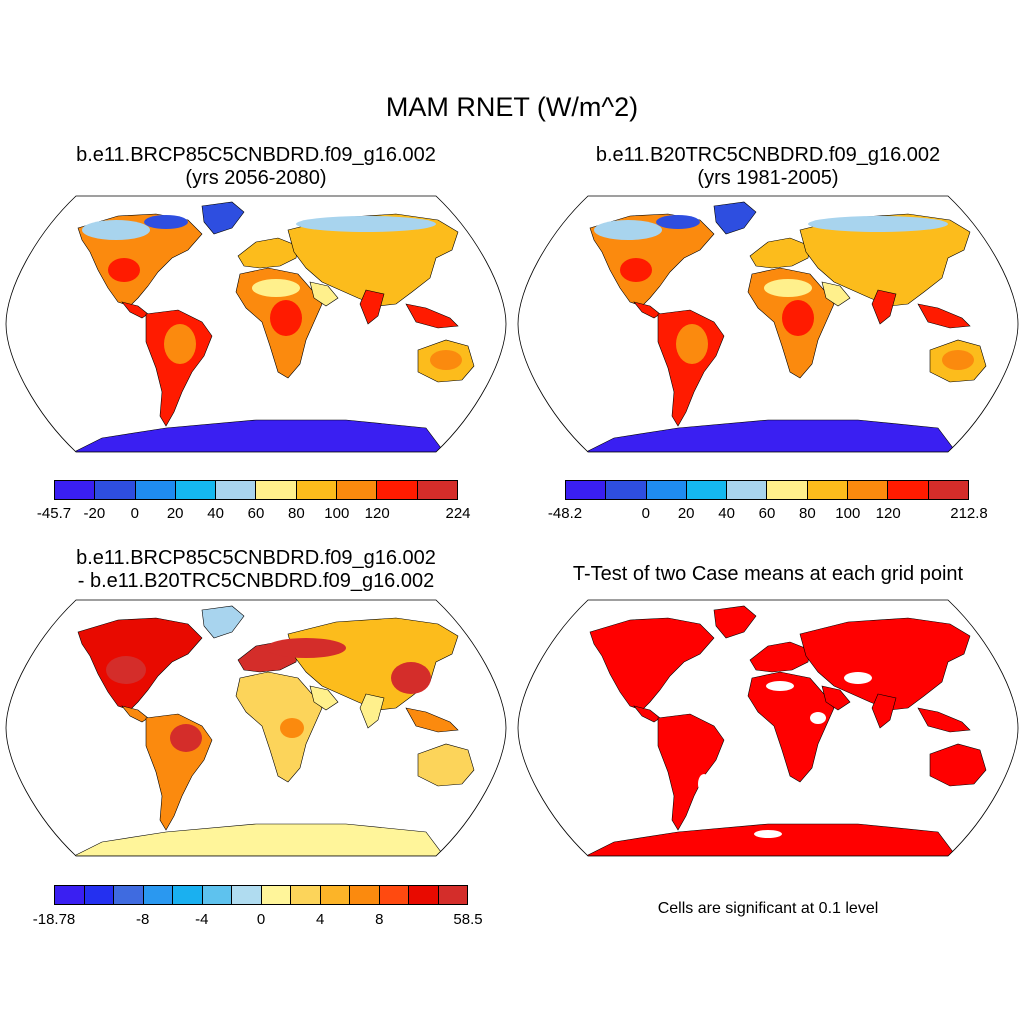 The height and width of the screenshot is (1024, 1024). What do you see at coordinates (377, 513) in the screenshot?
I see `colorbar-tick-label: 120` at bounding box center [377, 513].